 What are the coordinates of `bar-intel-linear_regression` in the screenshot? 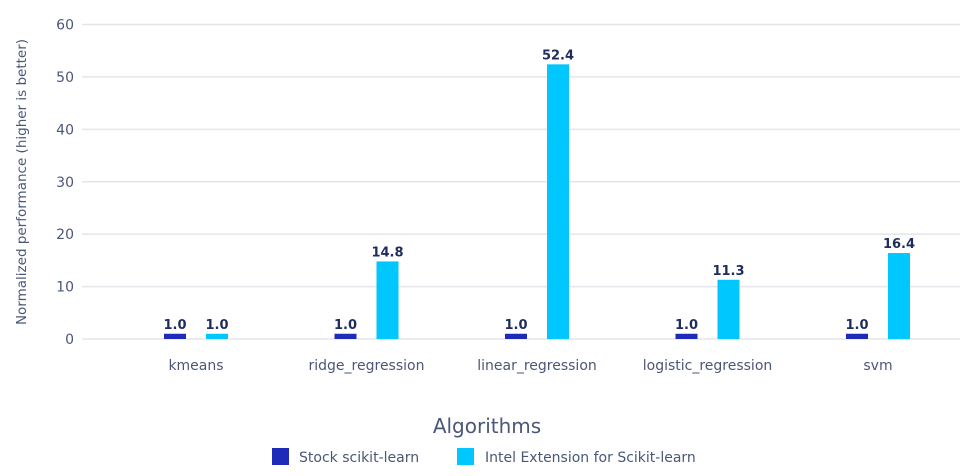 It's located at (558, 201).